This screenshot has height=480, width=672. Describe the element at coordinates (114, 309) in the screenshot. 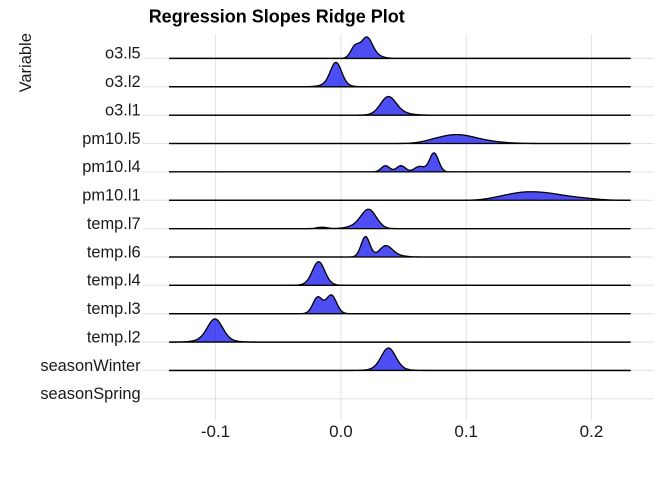

I see `svg-text: temp.l3` at that location.